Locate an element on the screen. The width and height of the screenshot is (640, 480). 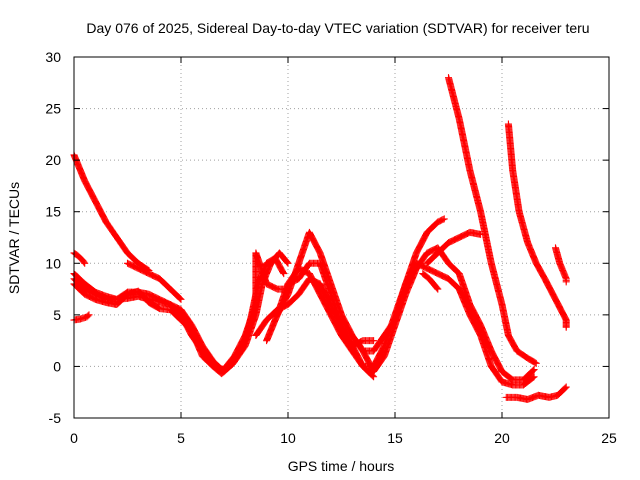
x-axis-title: GPS time / hours is located at coordinates (341, 466).